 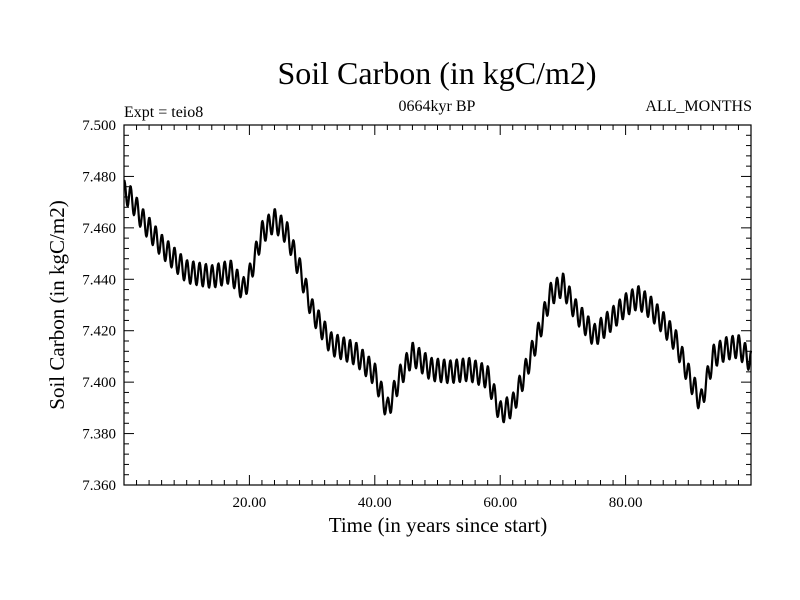 What do you see at coordinates (375, 503) in the screenshot?
I see `x-tick-label: 40.00` at bounding box center [375, 503].